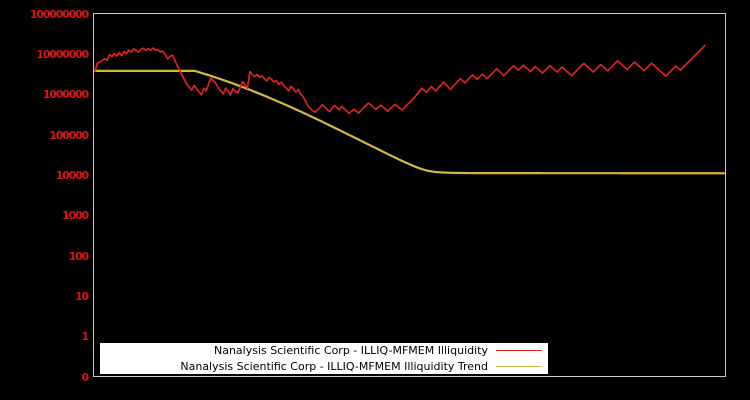  What do you see at coordinates (519, 351) in the screenshot?
I see `legend-line-swatch-illiquidity` at bounding box center [519, 351].